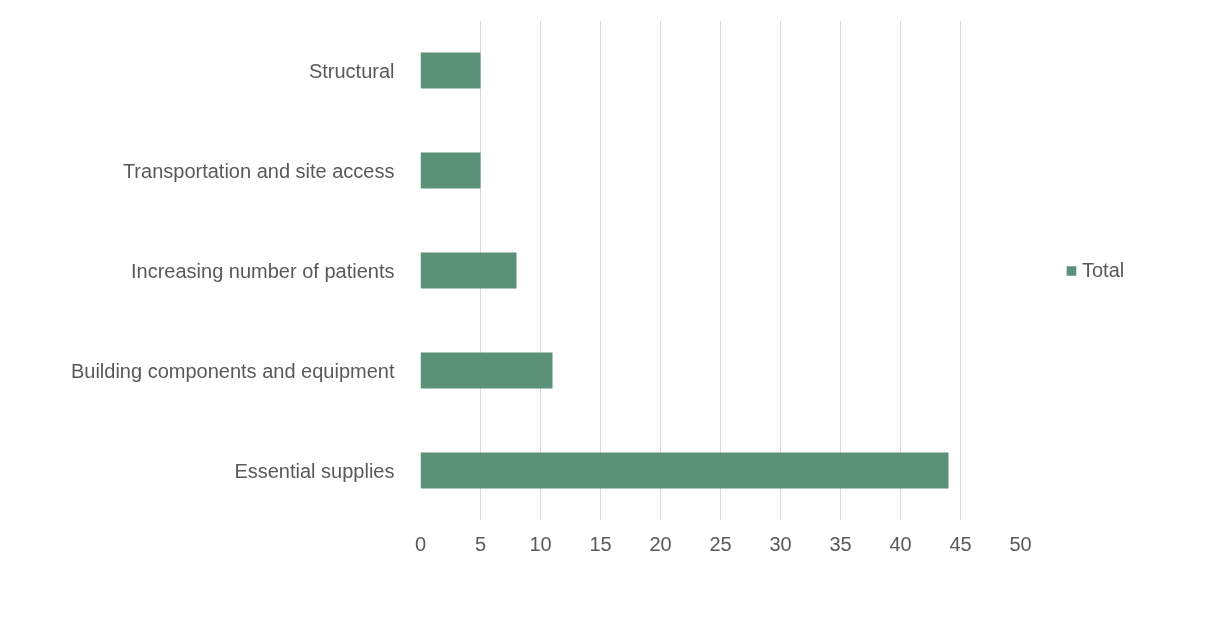 The height and width of the screenshot is (624, 1215). Describe the element at coordinates (232, 370) in the screenshot. I see `y-tick-label: Building components and equipment` at that location.